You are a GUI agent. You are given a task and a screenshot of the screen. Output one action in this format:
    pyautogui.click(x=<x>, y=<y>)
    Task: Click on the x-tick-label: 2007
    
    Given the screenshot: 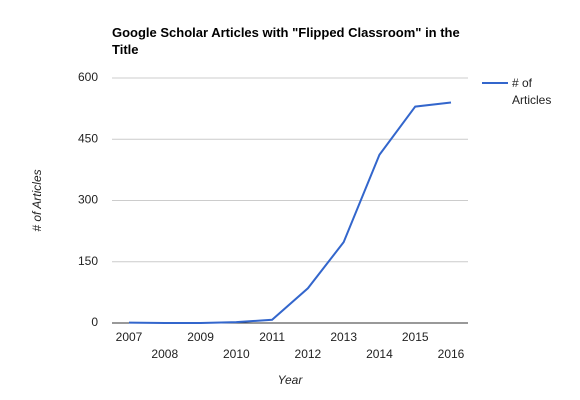 What is the action you would take?
    pyautogui.click(x=129, y=337)
    